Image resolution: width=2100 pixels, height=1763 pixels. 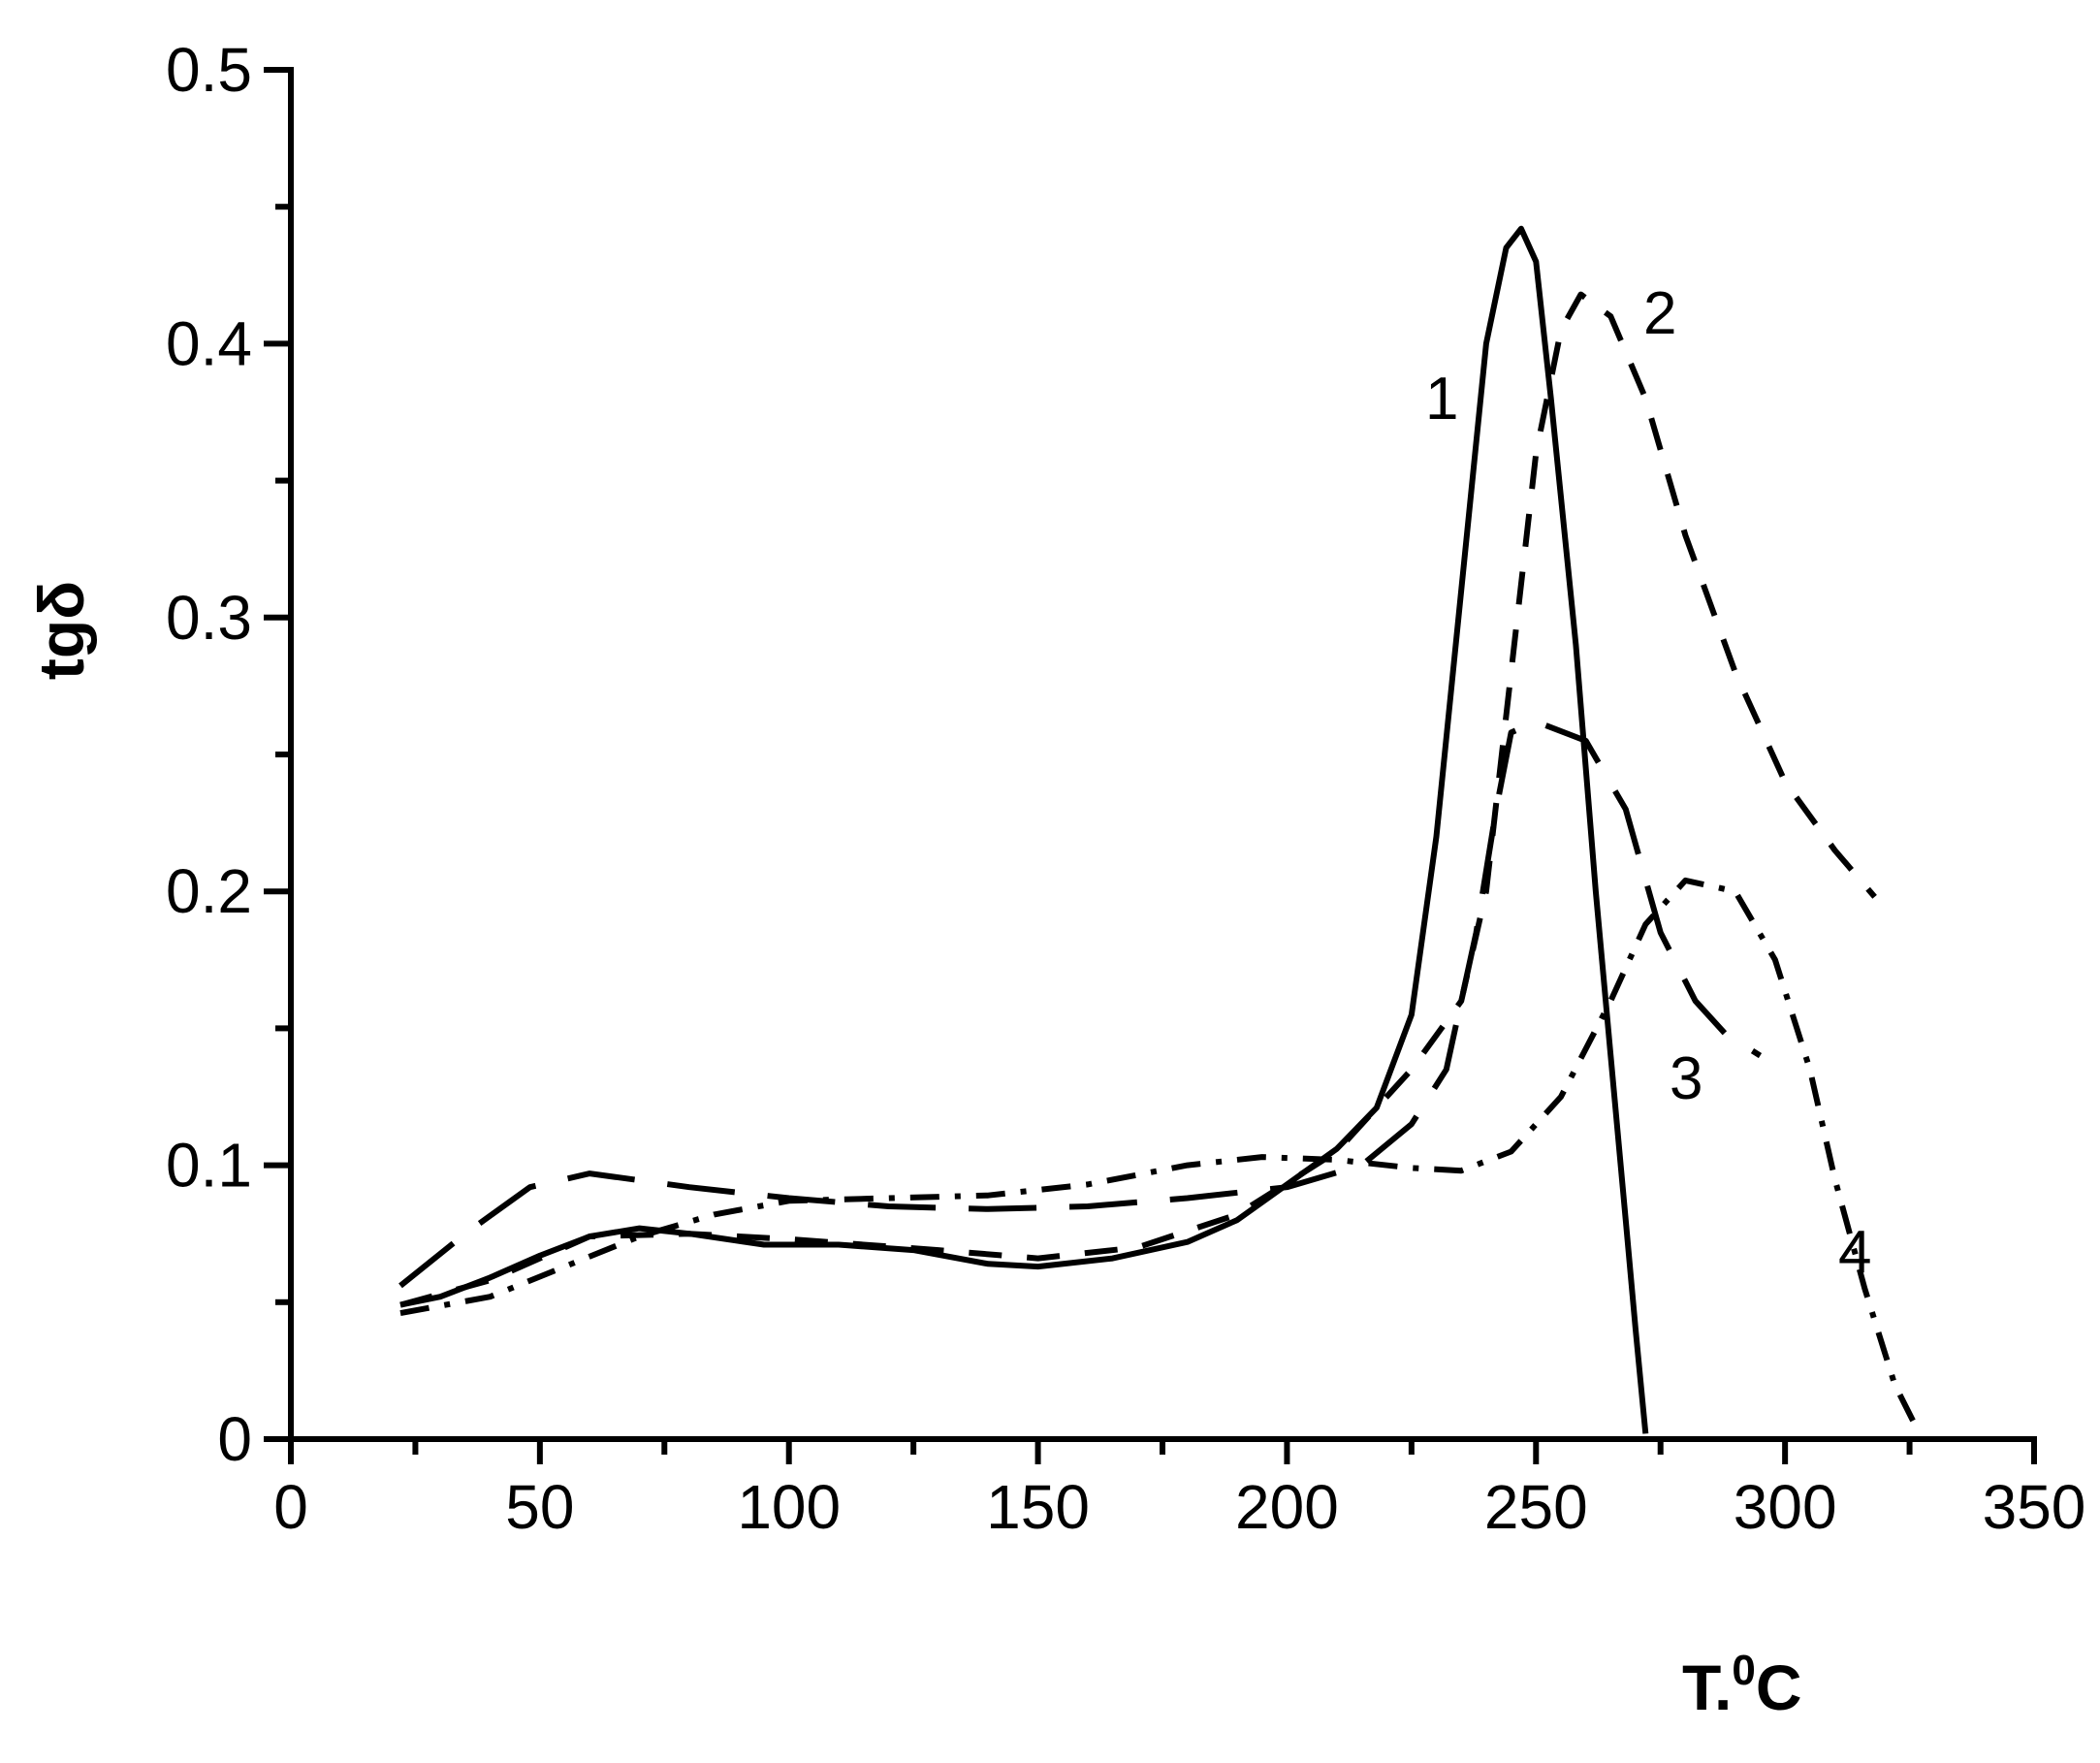 I want to click on series-3-label: 3, so click(x=1686, y=1078).